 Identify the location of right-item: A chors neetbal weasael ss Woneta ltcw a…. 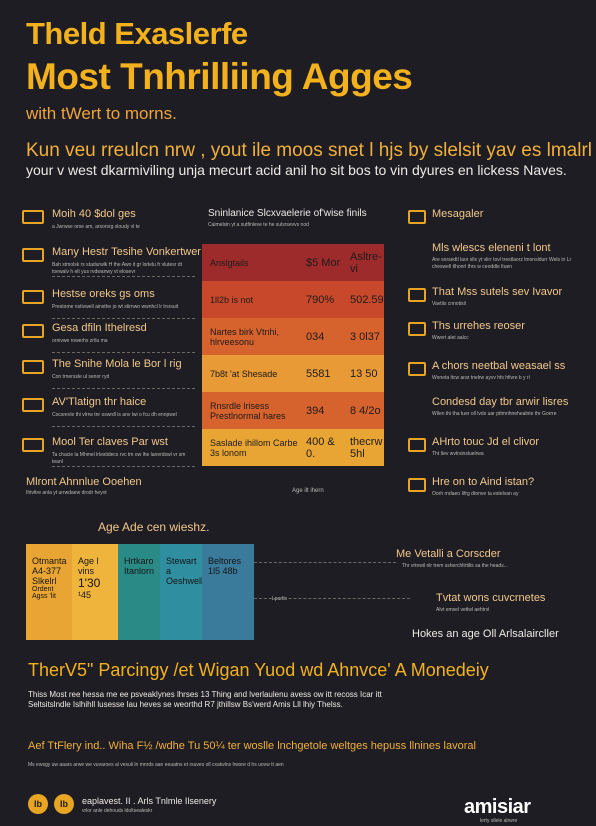
(495, 378).